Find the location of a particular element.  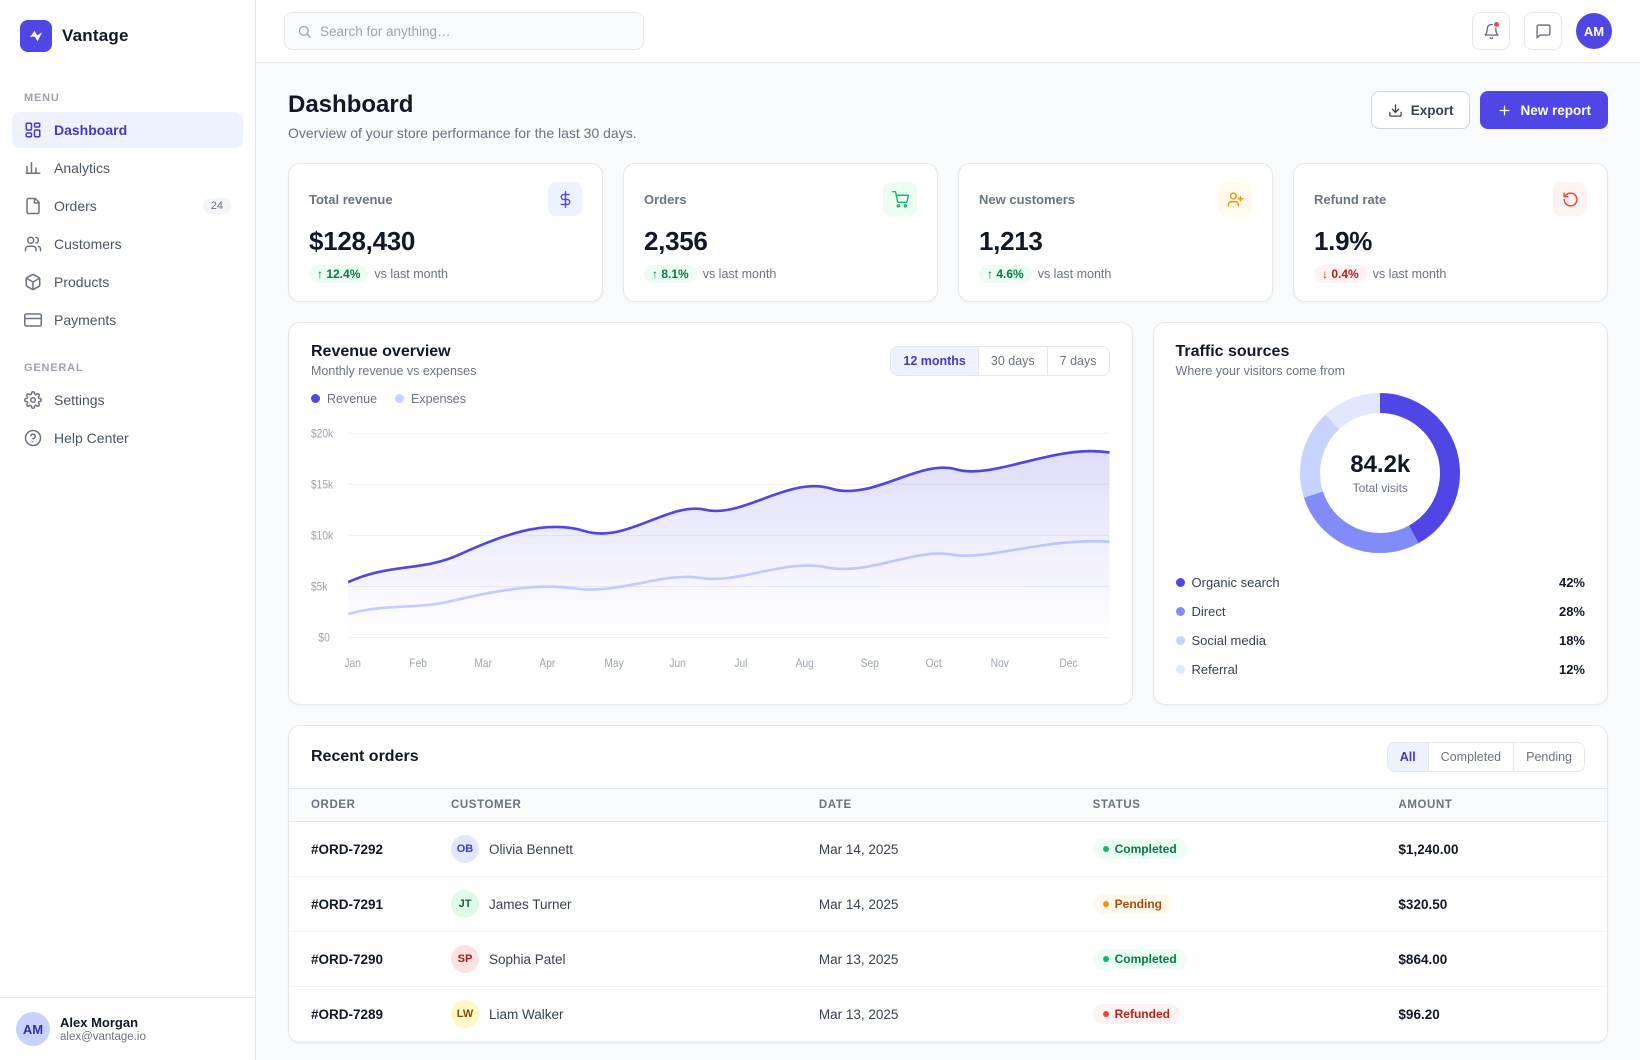

svg-text: Dec is located at coordinates (1068, 664).